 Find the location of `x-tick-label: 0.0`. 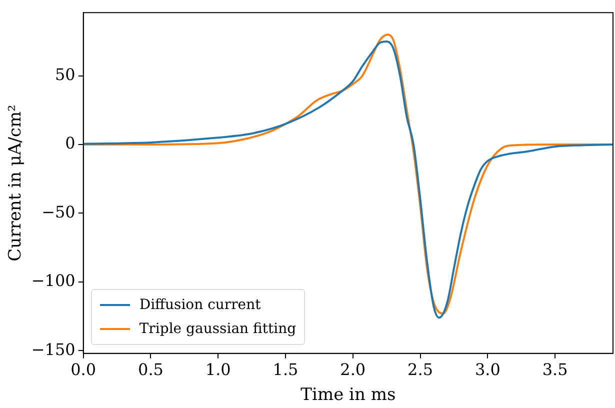

x-tick-label: 0.0 is located at coordinates (83, 370).